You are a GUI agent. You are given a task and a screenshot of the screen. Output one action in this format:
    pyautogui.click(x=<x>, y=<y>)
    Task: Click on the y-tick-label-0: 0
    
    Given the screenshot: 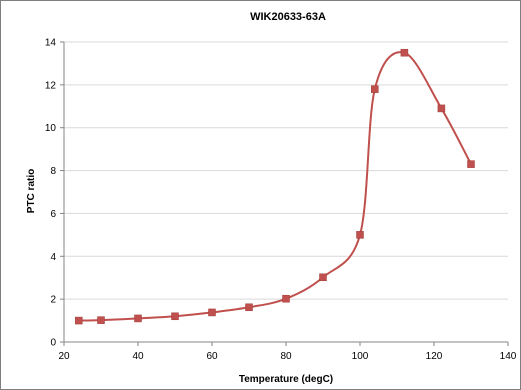 What is the action you would take?
    pyautogui.click(x=53, y=343)
    